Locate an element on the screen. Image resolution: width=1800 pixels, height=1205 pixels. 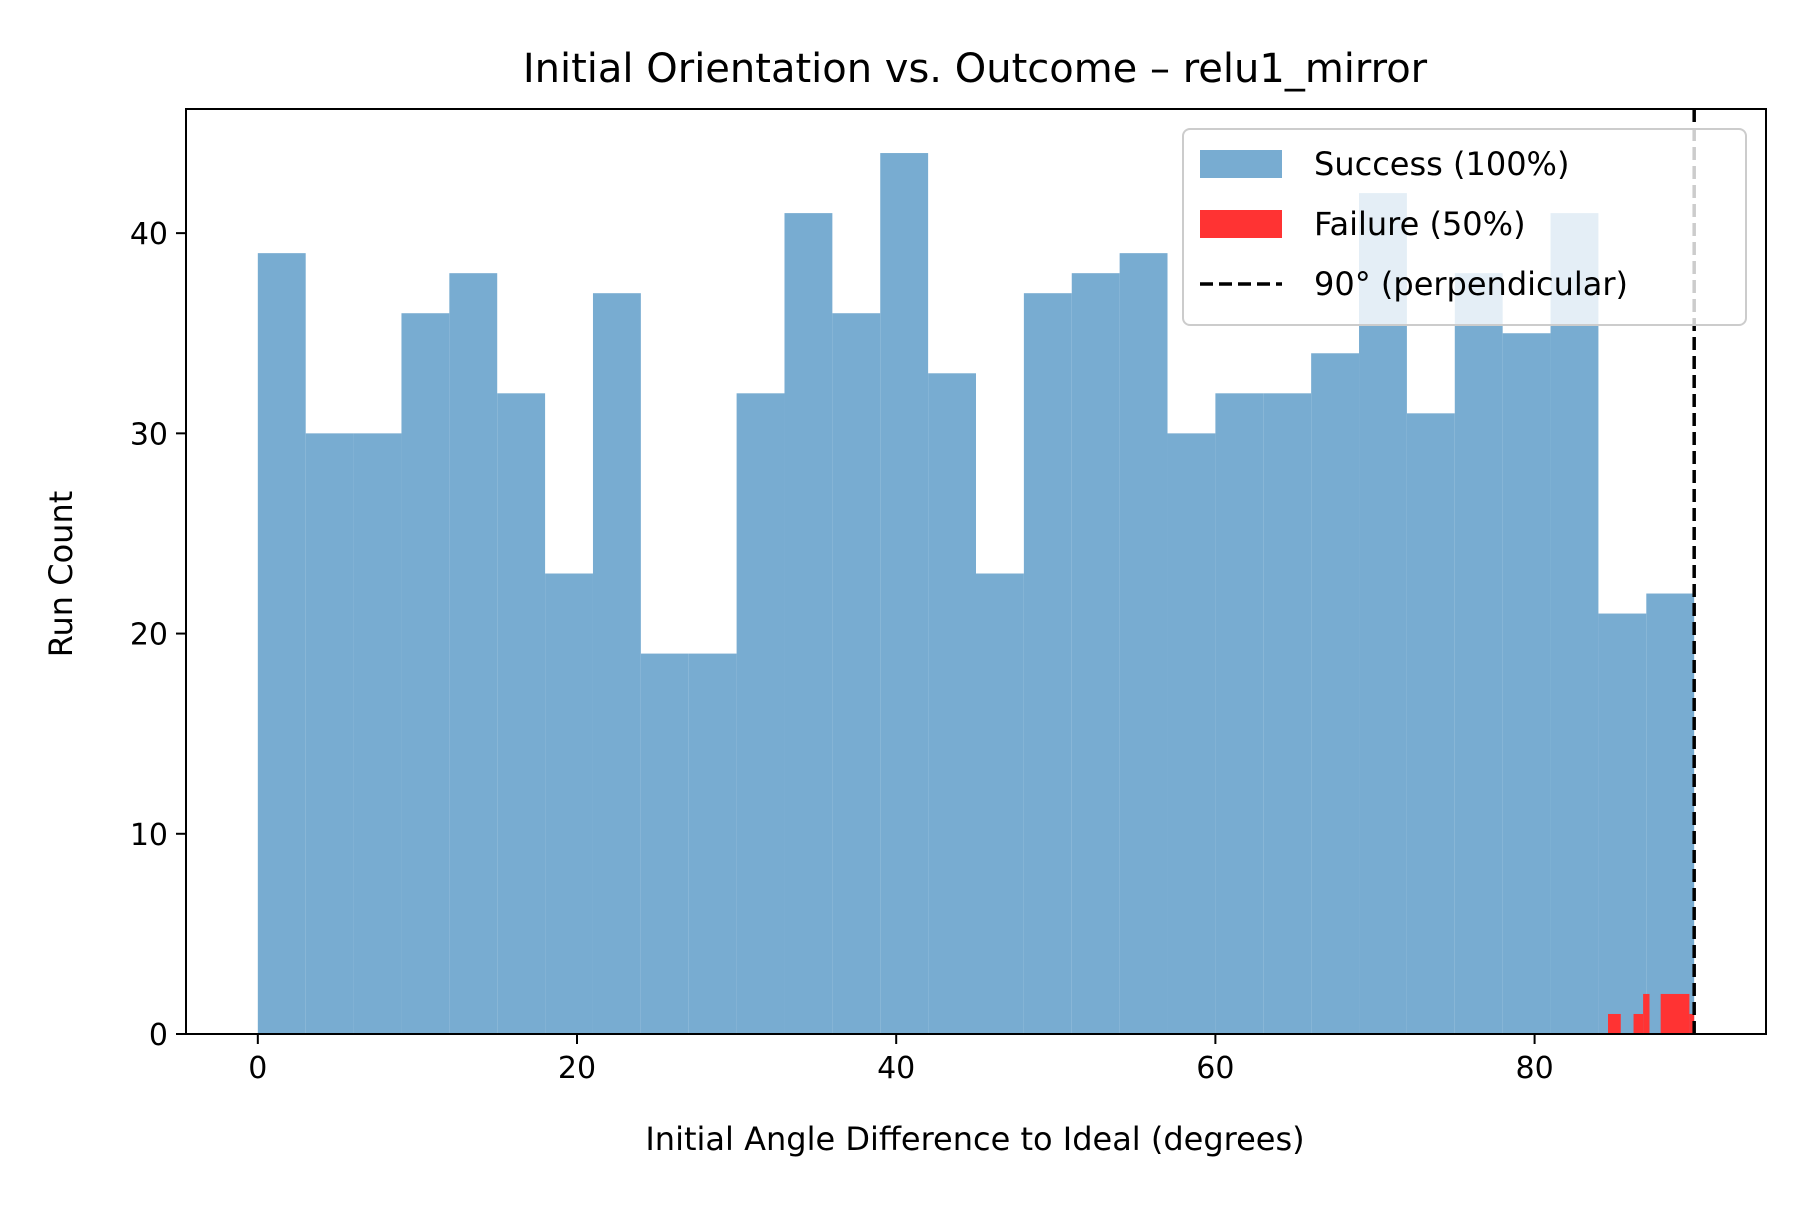
x-tick-label: 80 is located at coordinates (1534, 1068).